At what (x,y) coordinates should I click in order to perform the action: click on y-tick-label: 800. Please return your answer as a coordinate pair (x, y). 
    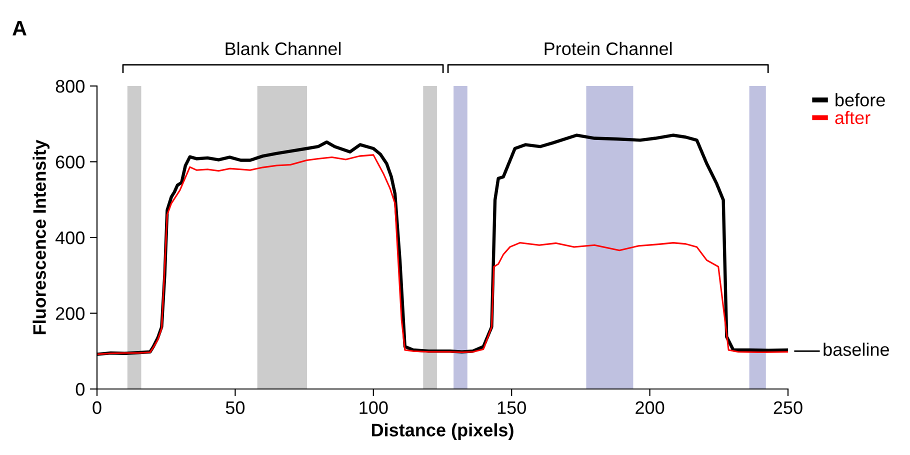
    Looking at the image, I should click on (70, 86).